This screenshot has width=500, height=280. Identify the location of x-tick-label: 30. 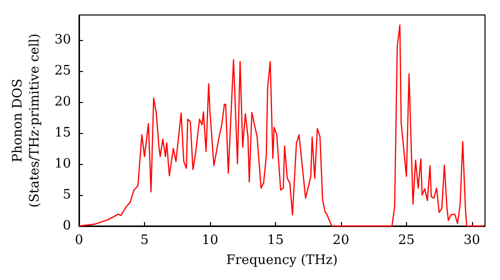
(472, 240).